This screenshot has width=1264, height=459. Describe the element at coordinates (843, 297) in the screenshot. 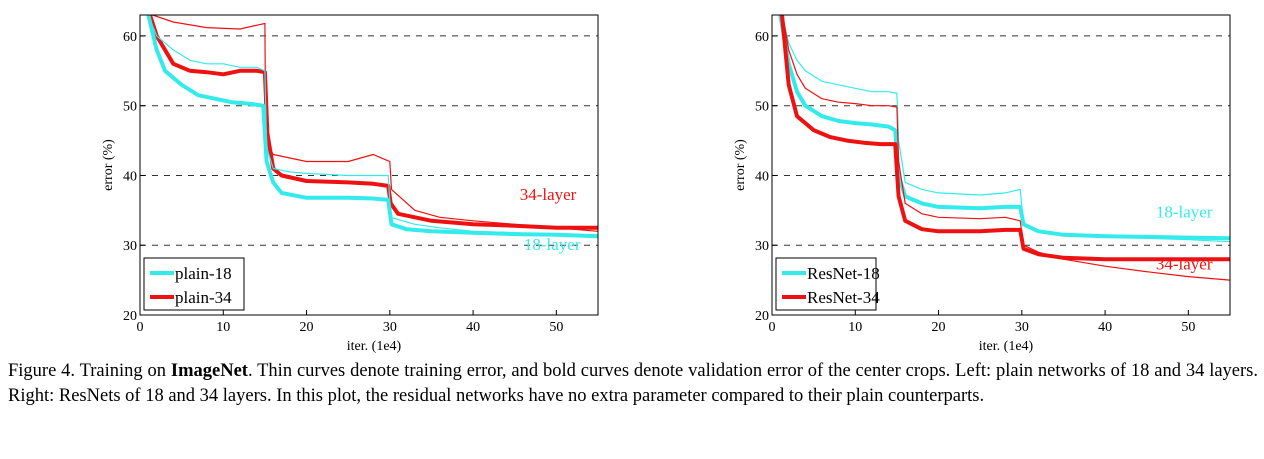

I see `legend-label: ResNet-34` at that location.